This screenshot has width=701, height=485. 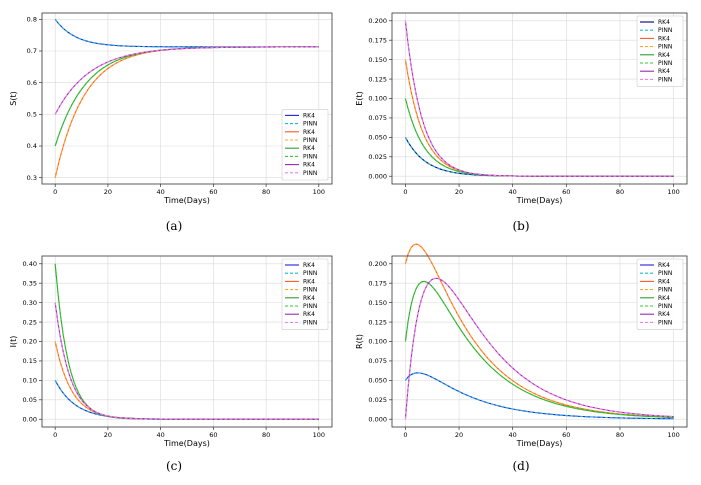 I want to click on y-tick-label: 0.8, so click(x=32, y=20).